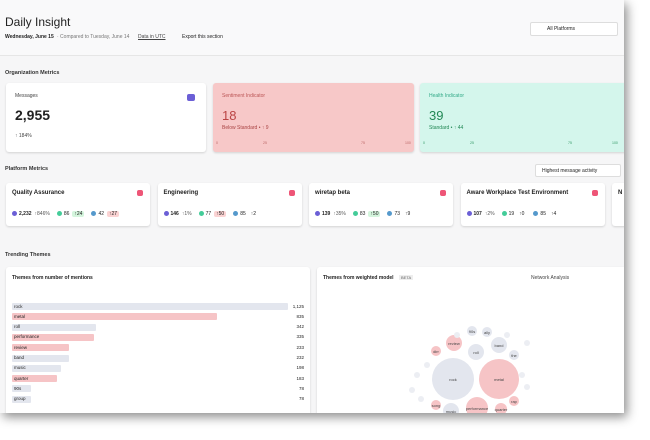 Image resolution: width=650 pixels, height=440 pixels. I want to click on bubble: the, so click(514, 355).